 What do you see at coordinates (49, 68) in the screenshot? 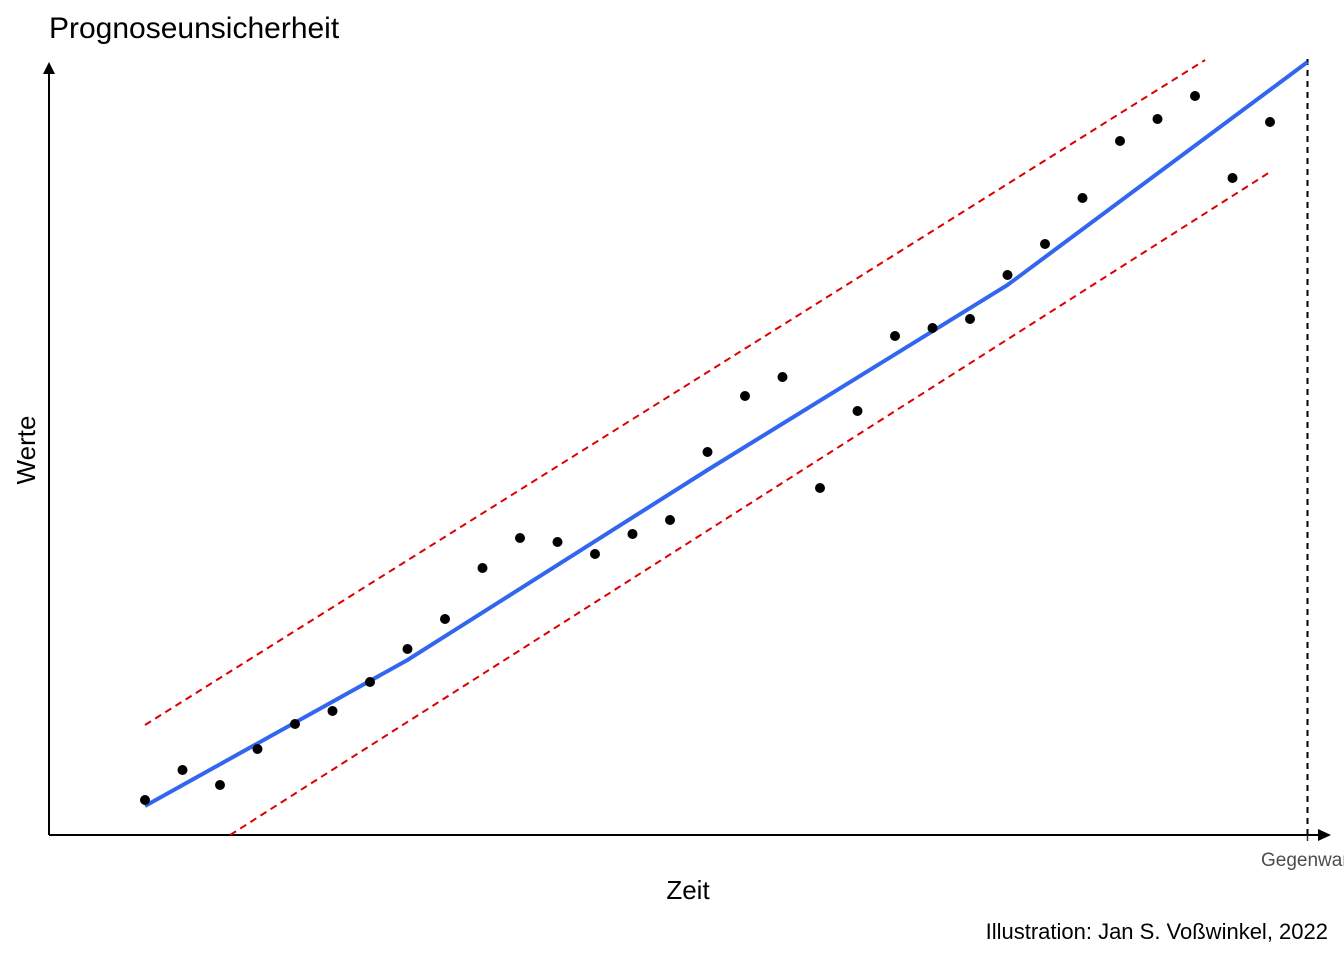
I see `y-axis-arrow` at bounding box center [49, 68].